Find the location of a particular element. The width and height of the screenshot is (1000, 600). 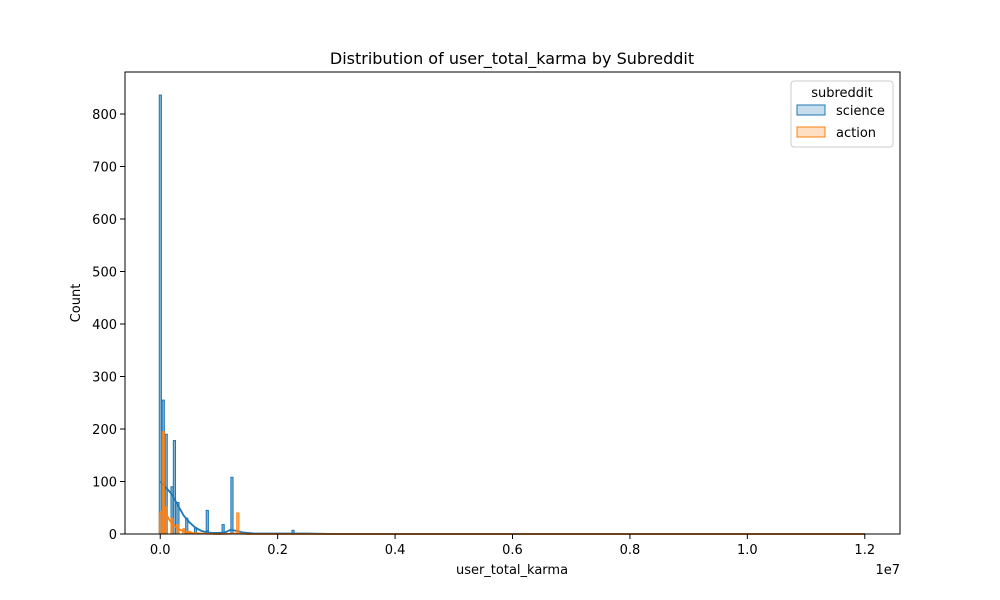

x-tick-label: 0.0 is located at coordinates (160, 550).